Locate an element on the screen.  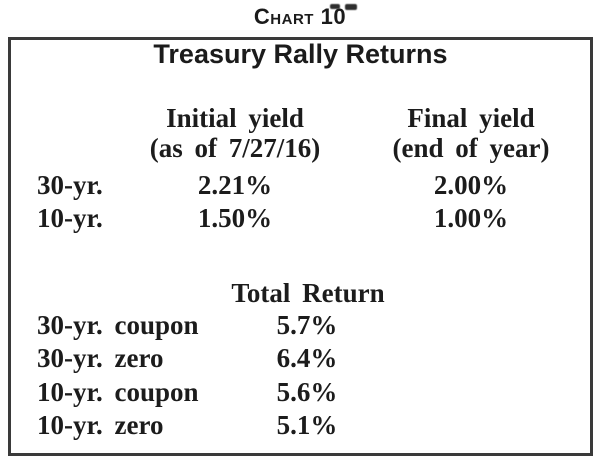
panel-title: Treasury Rally Returns is located at coordinates (300, 54).